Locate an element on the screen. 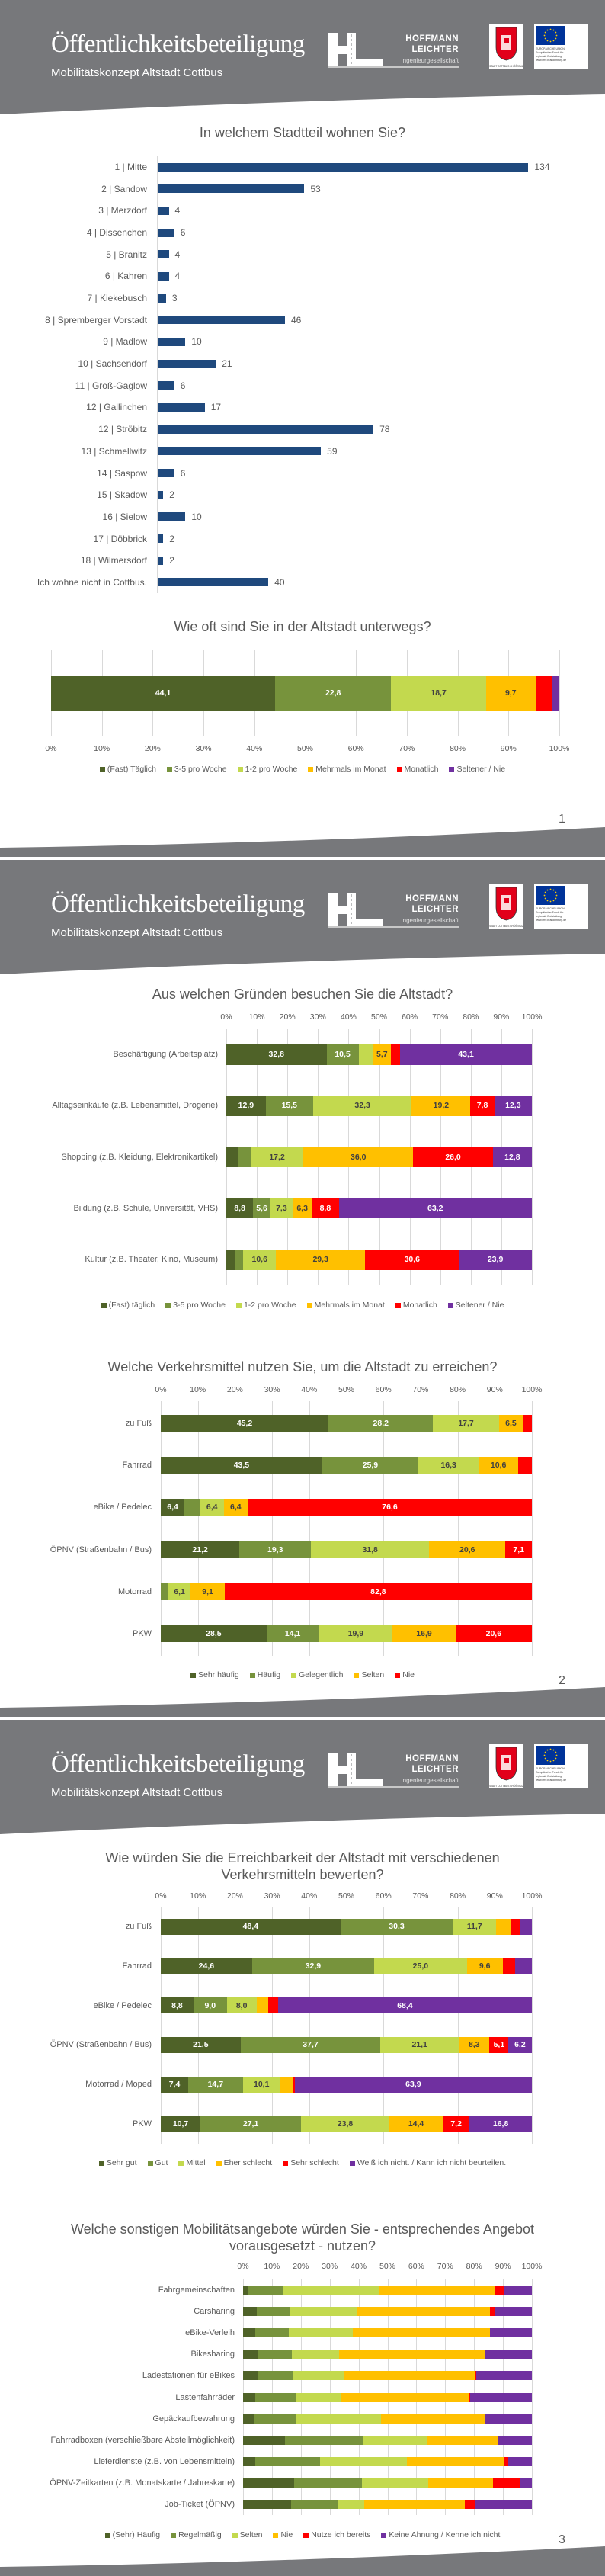  bar-segment: 19,9 is located at coordinates (356, 1633).